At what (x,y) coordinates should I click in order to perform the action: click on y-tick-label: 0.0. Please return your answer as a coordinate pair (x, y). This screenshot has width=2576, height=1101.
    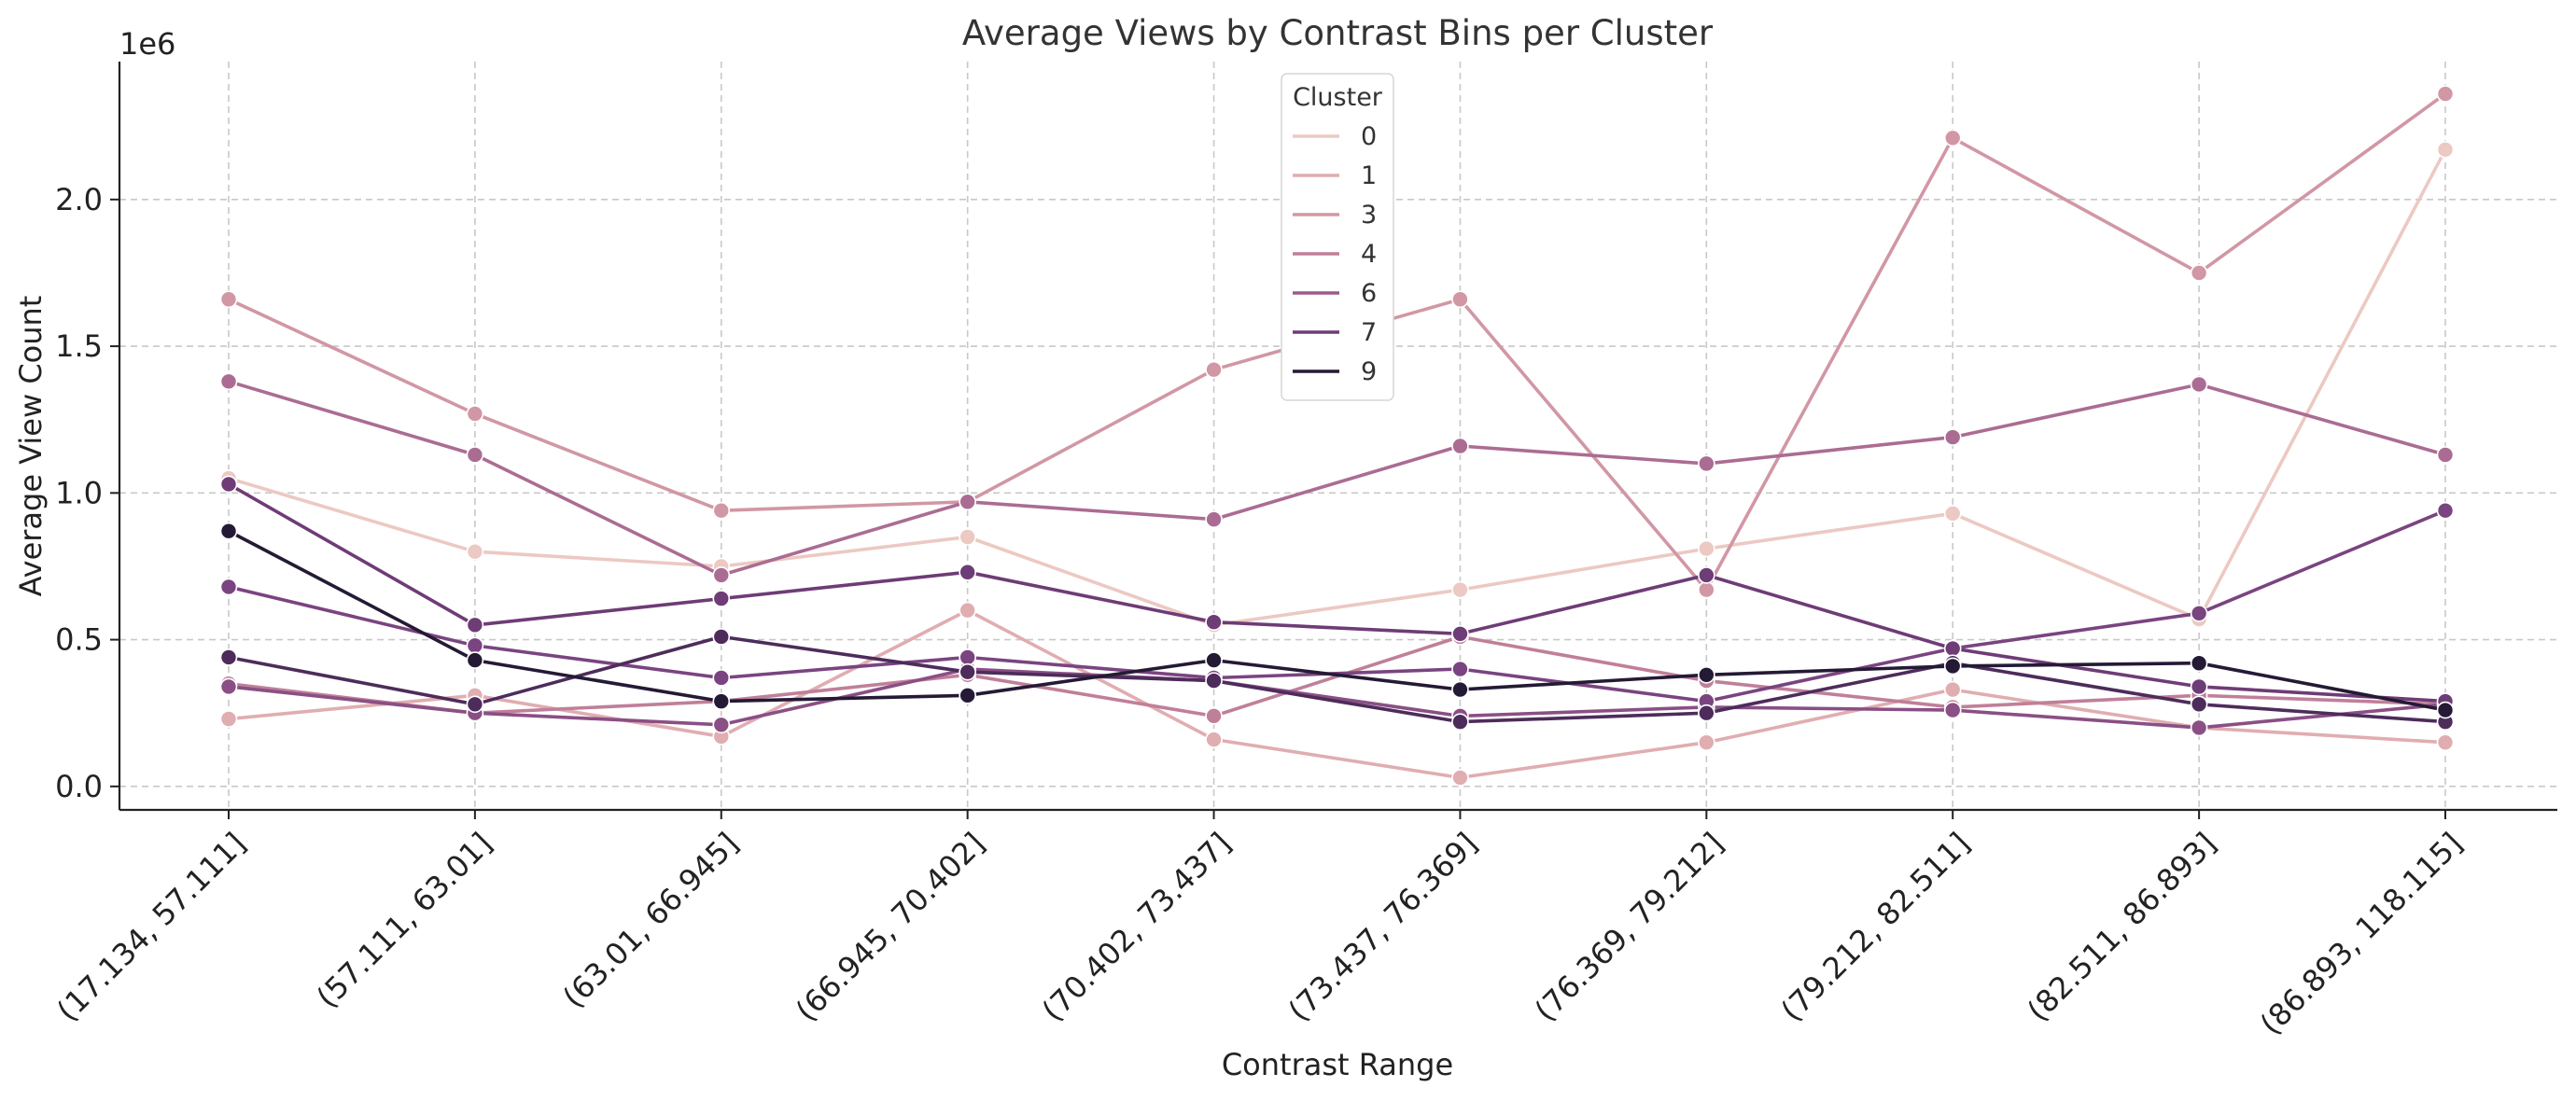
    Looking at the image, I should click on (79, 786).